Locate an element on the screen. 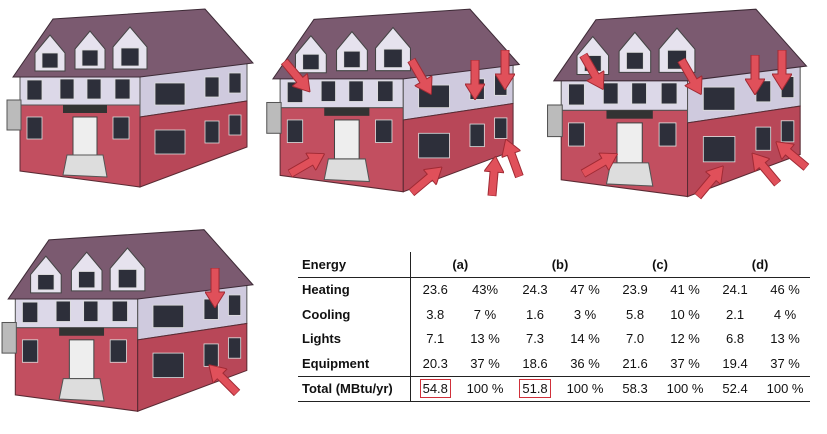 This screenshot has width=827, height=434. cell: 23.6 is located at coordinates (435, 289).